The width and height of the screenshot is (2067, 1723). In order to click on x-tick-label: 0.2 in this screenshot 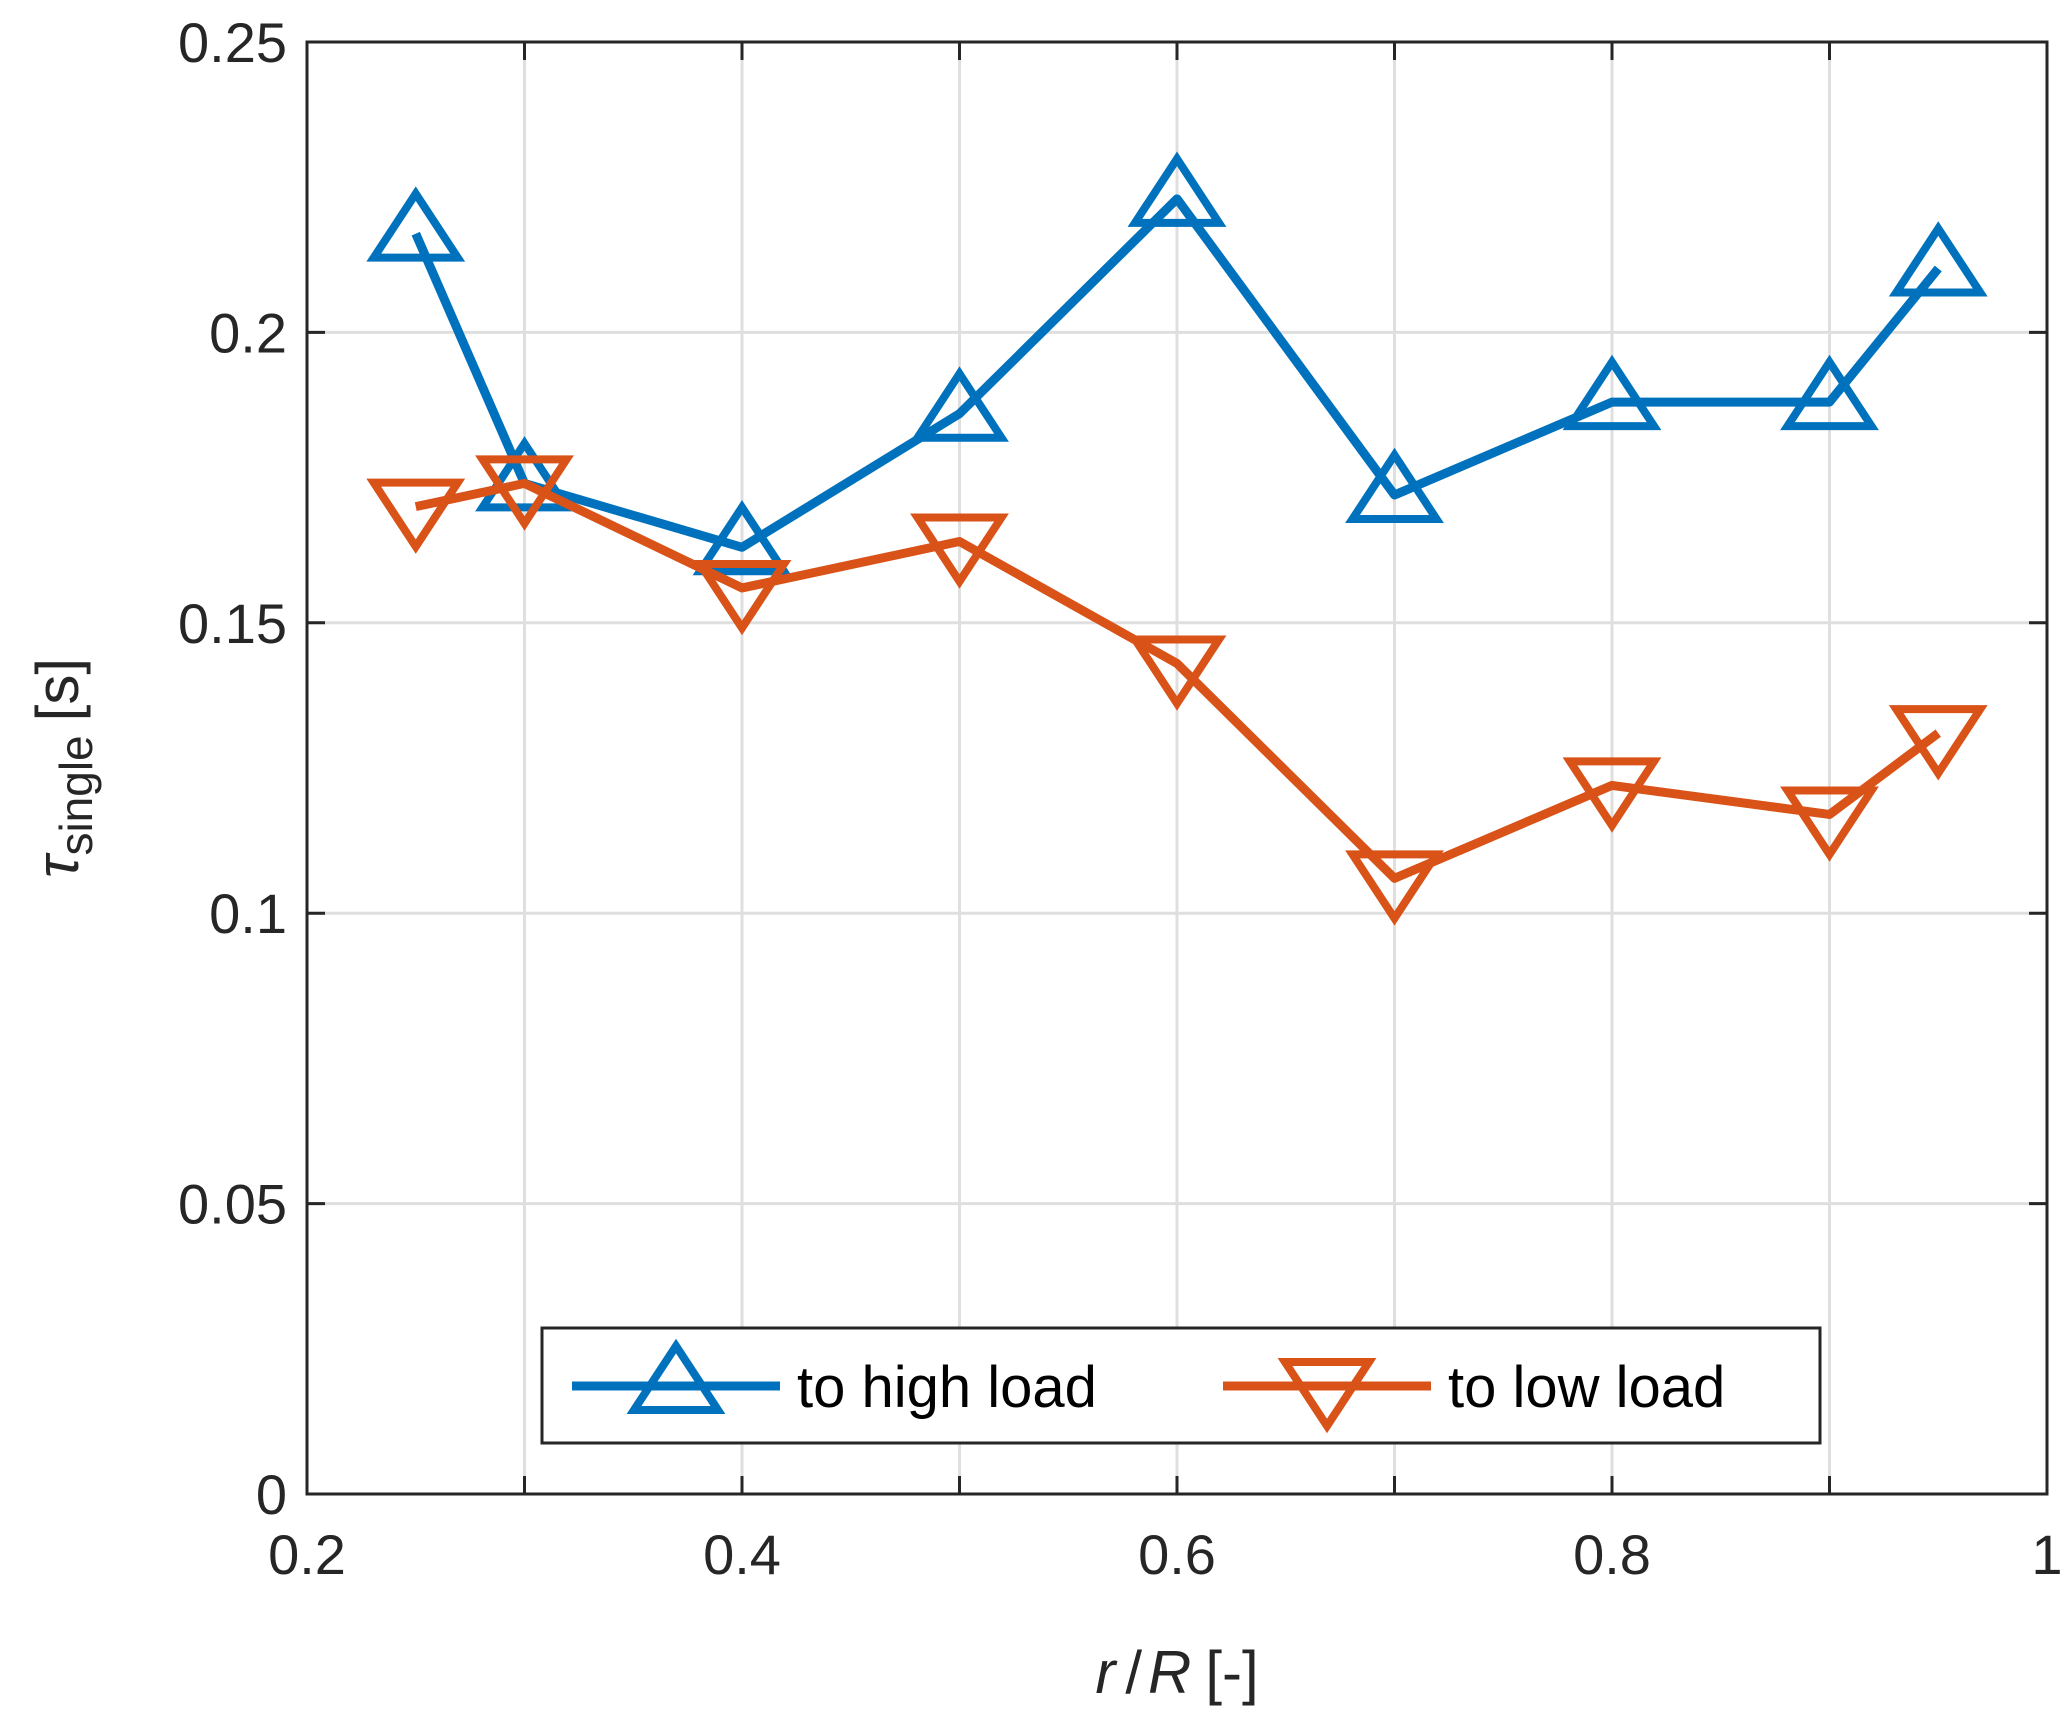, I will do `click(307, 1554)`.